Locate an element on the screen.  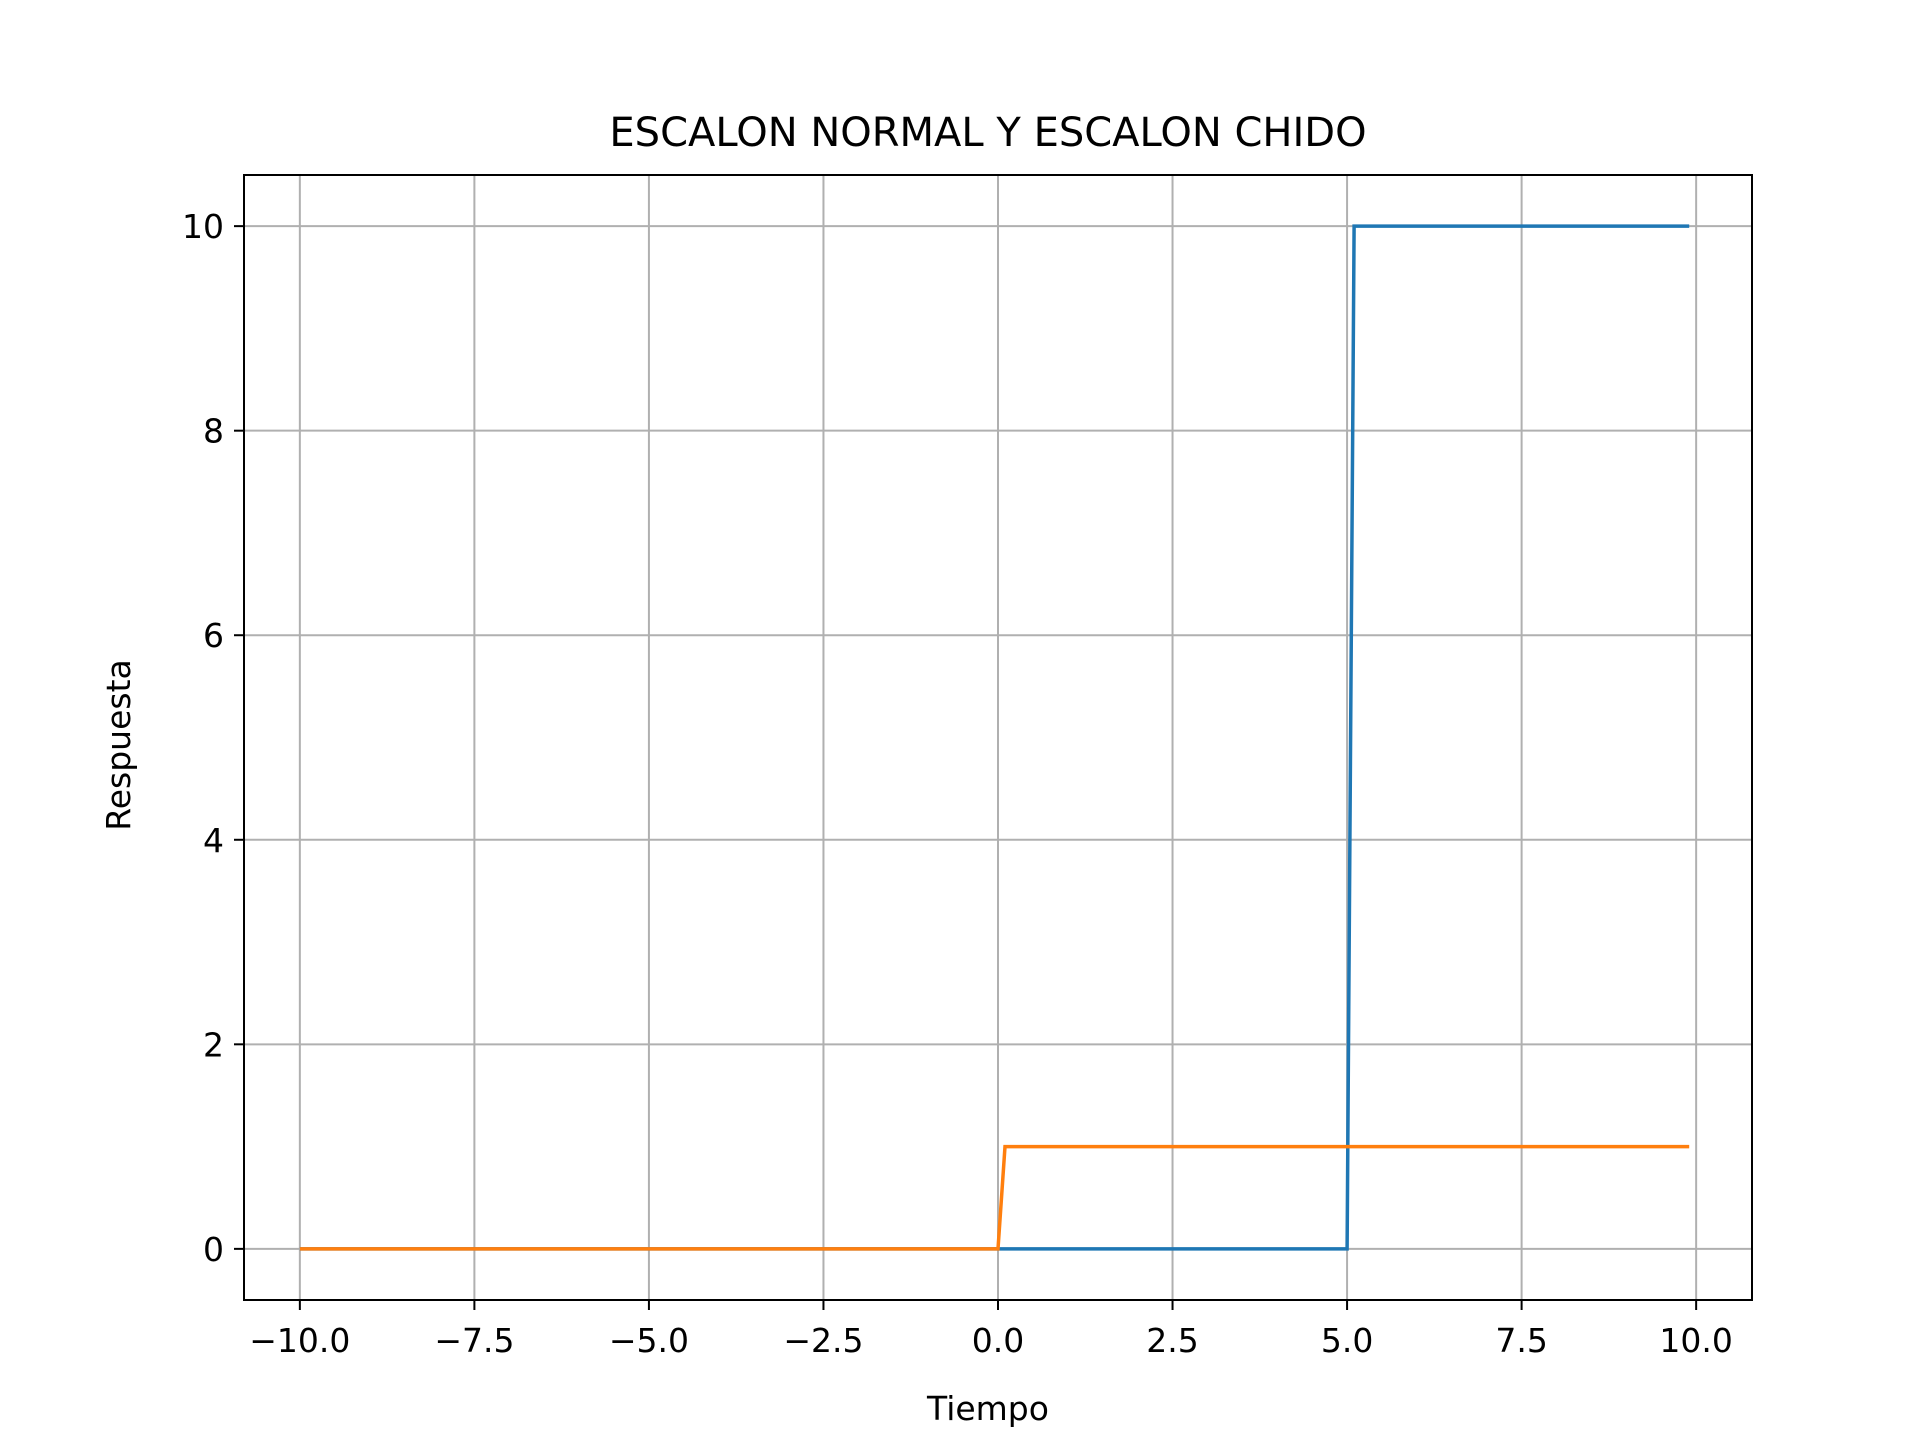
x-tick-label: 2.5 is located at coordinates (1172, 1340).